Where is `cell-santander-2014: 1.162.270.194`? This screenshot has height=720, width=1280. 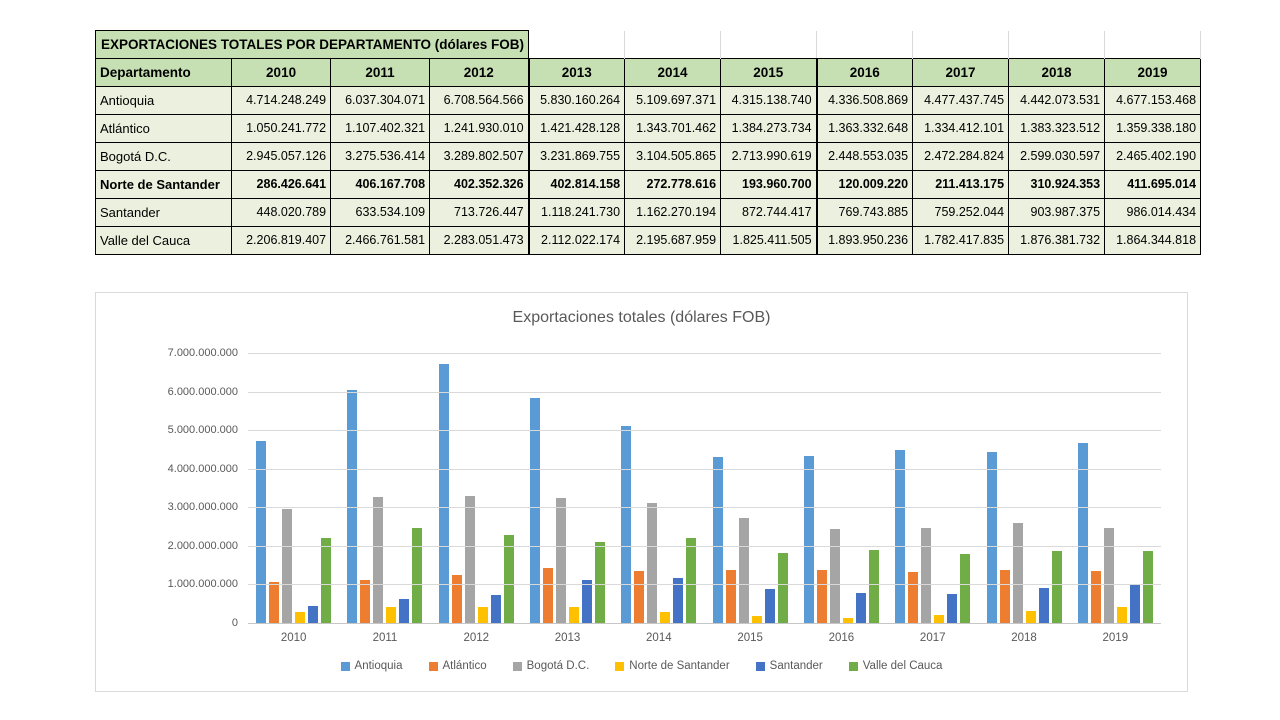 cell-santander-2014: 1.162.270.194 is located at coordinates (673, 212).